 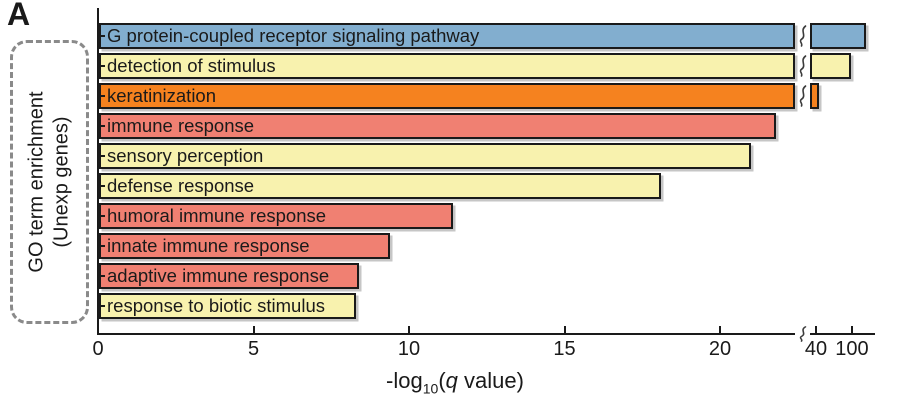 I want to click on bar-row: keratinization, so click(x=494, y=96).